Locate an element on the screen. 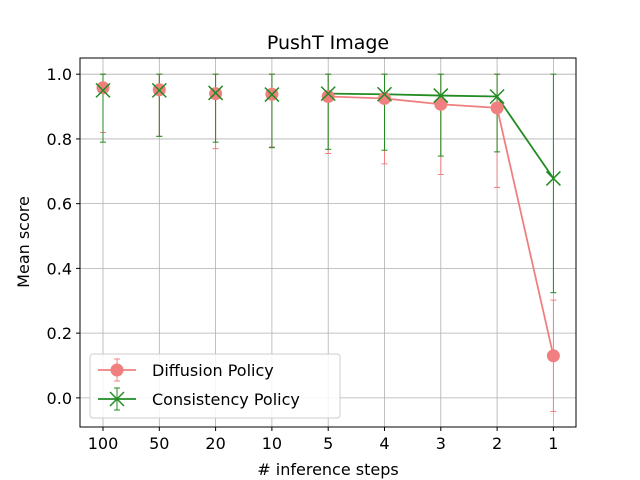  legend-handle-consistency is located at coordinates (117, 399).